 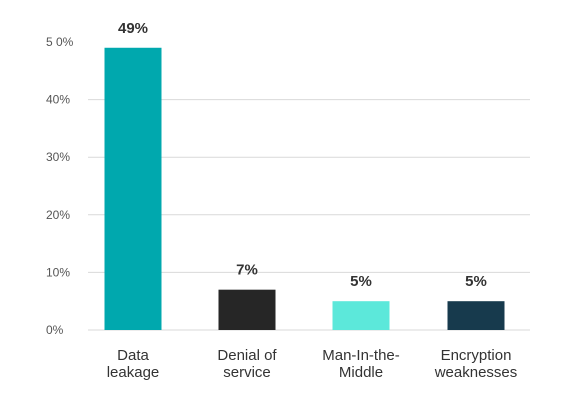 What do you see at coordinates (58, 157) in the screenshot?
I see `y-tick-label: 30%` at bounding box center [58, 157].